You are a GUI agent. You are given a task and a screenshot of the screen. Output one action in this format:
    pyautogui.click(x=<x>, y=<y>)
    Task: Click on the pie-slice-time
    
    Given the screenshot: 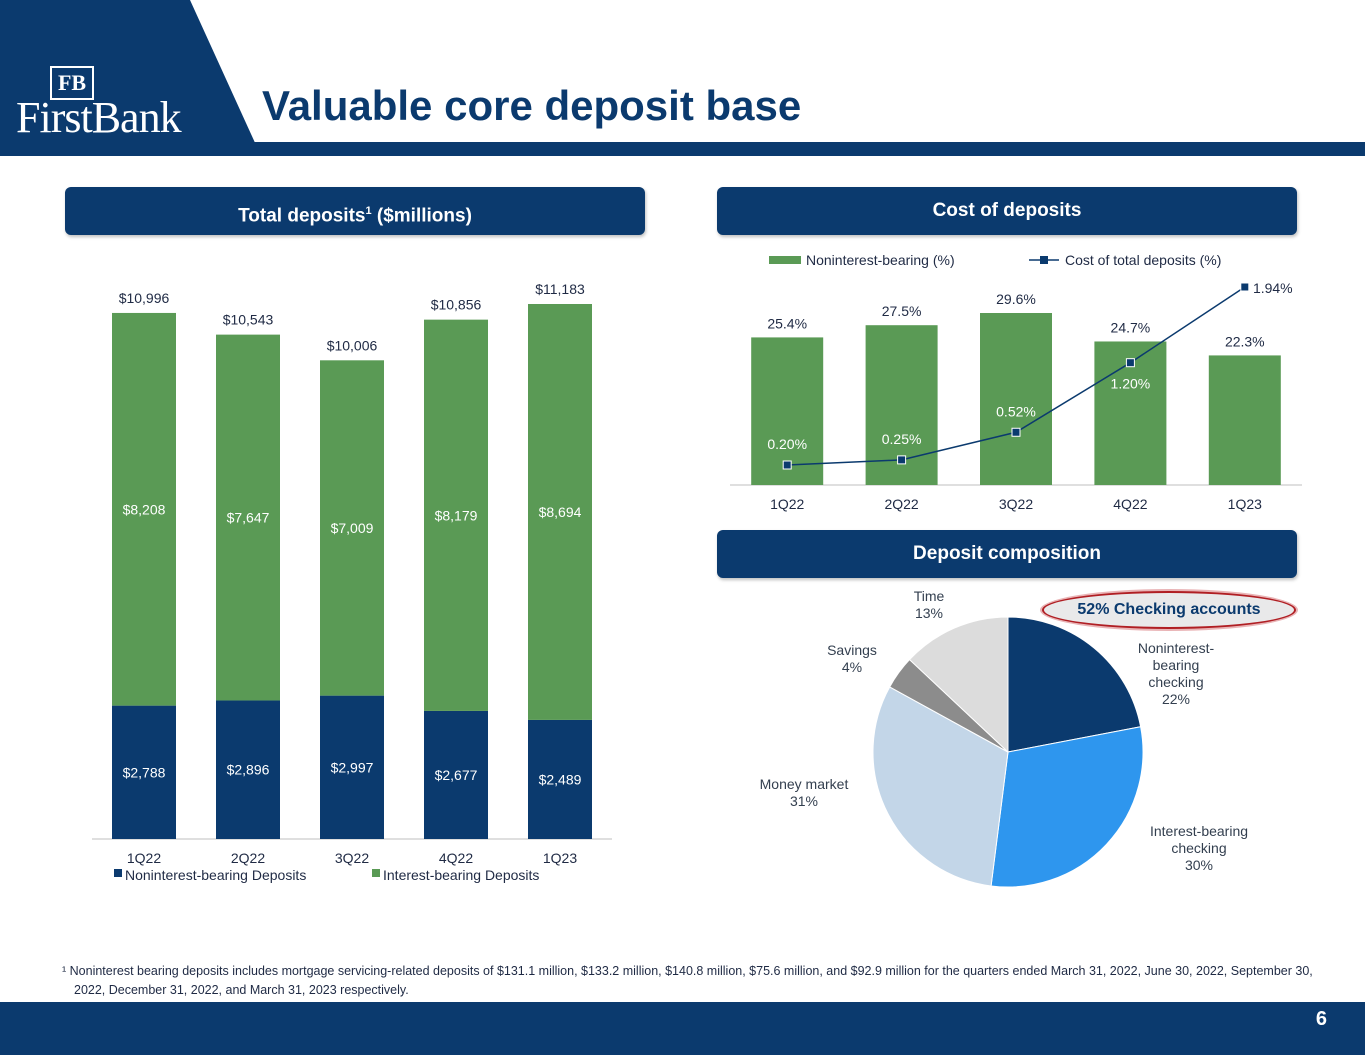 What is the action you would take?
    pyautogui.click(x=958, y=685)
    